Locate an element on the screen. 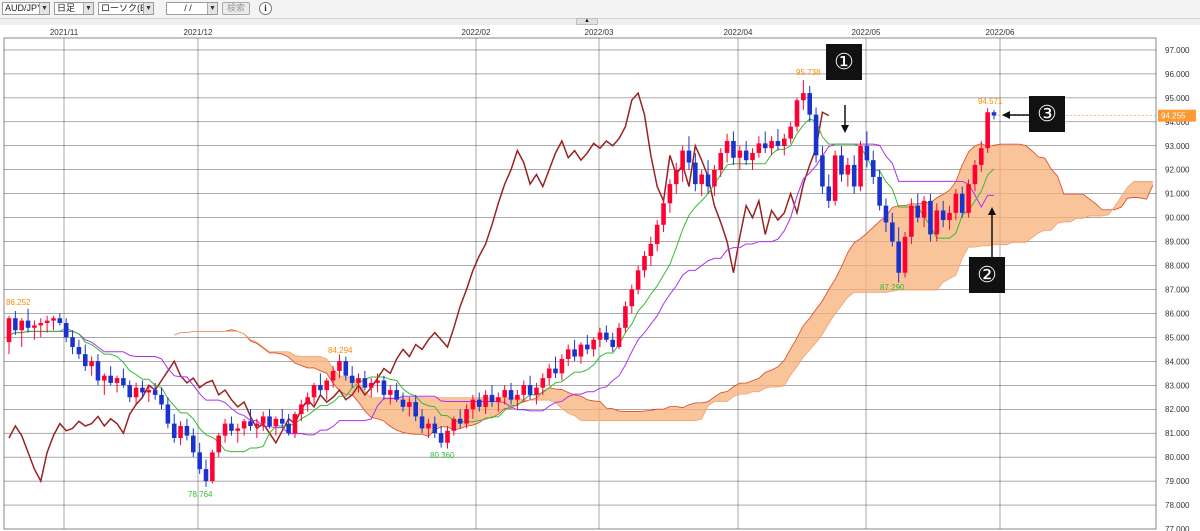  y-tick-label: 91.000 is located at coordinates (1177, 194).